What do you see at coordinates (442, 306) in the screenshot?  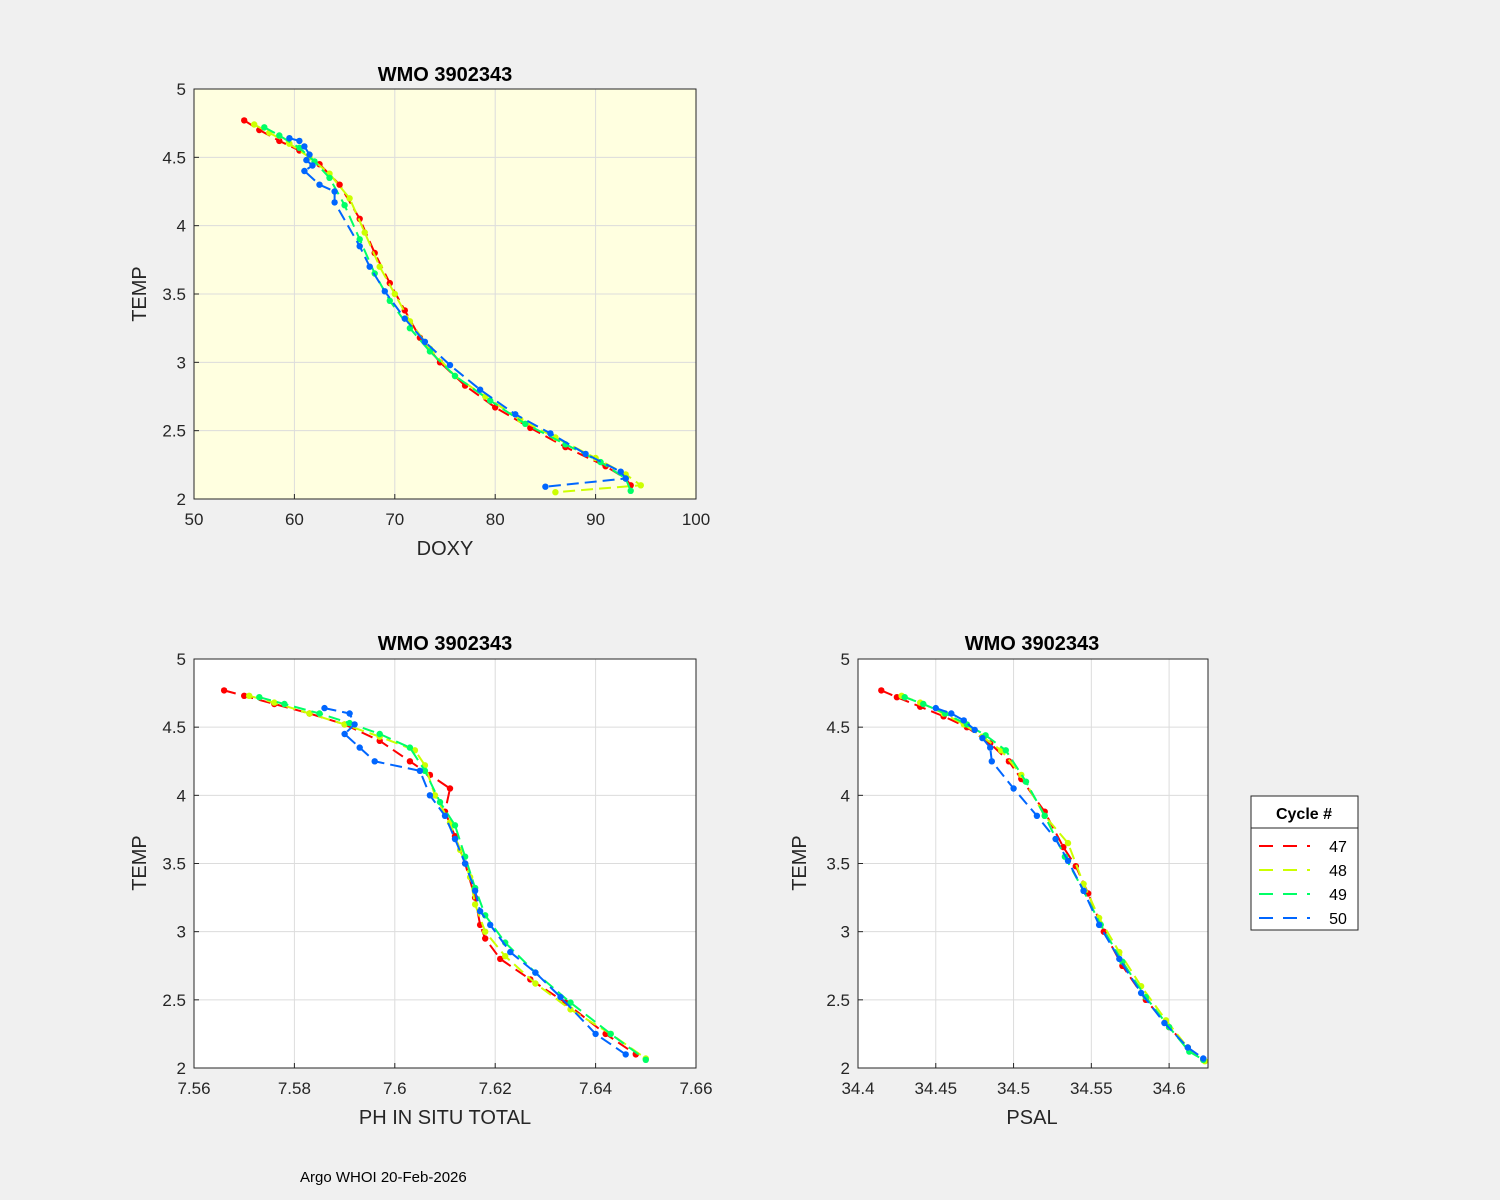 I see `doxy-series-group` at bounding box center [442, 306].